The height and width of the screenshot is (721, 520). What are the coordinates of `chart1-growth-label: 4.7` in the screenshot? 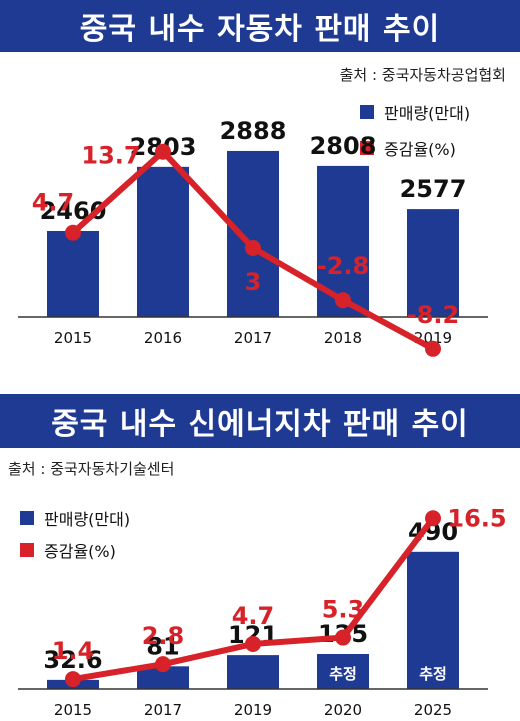 It's located at (53, 203).